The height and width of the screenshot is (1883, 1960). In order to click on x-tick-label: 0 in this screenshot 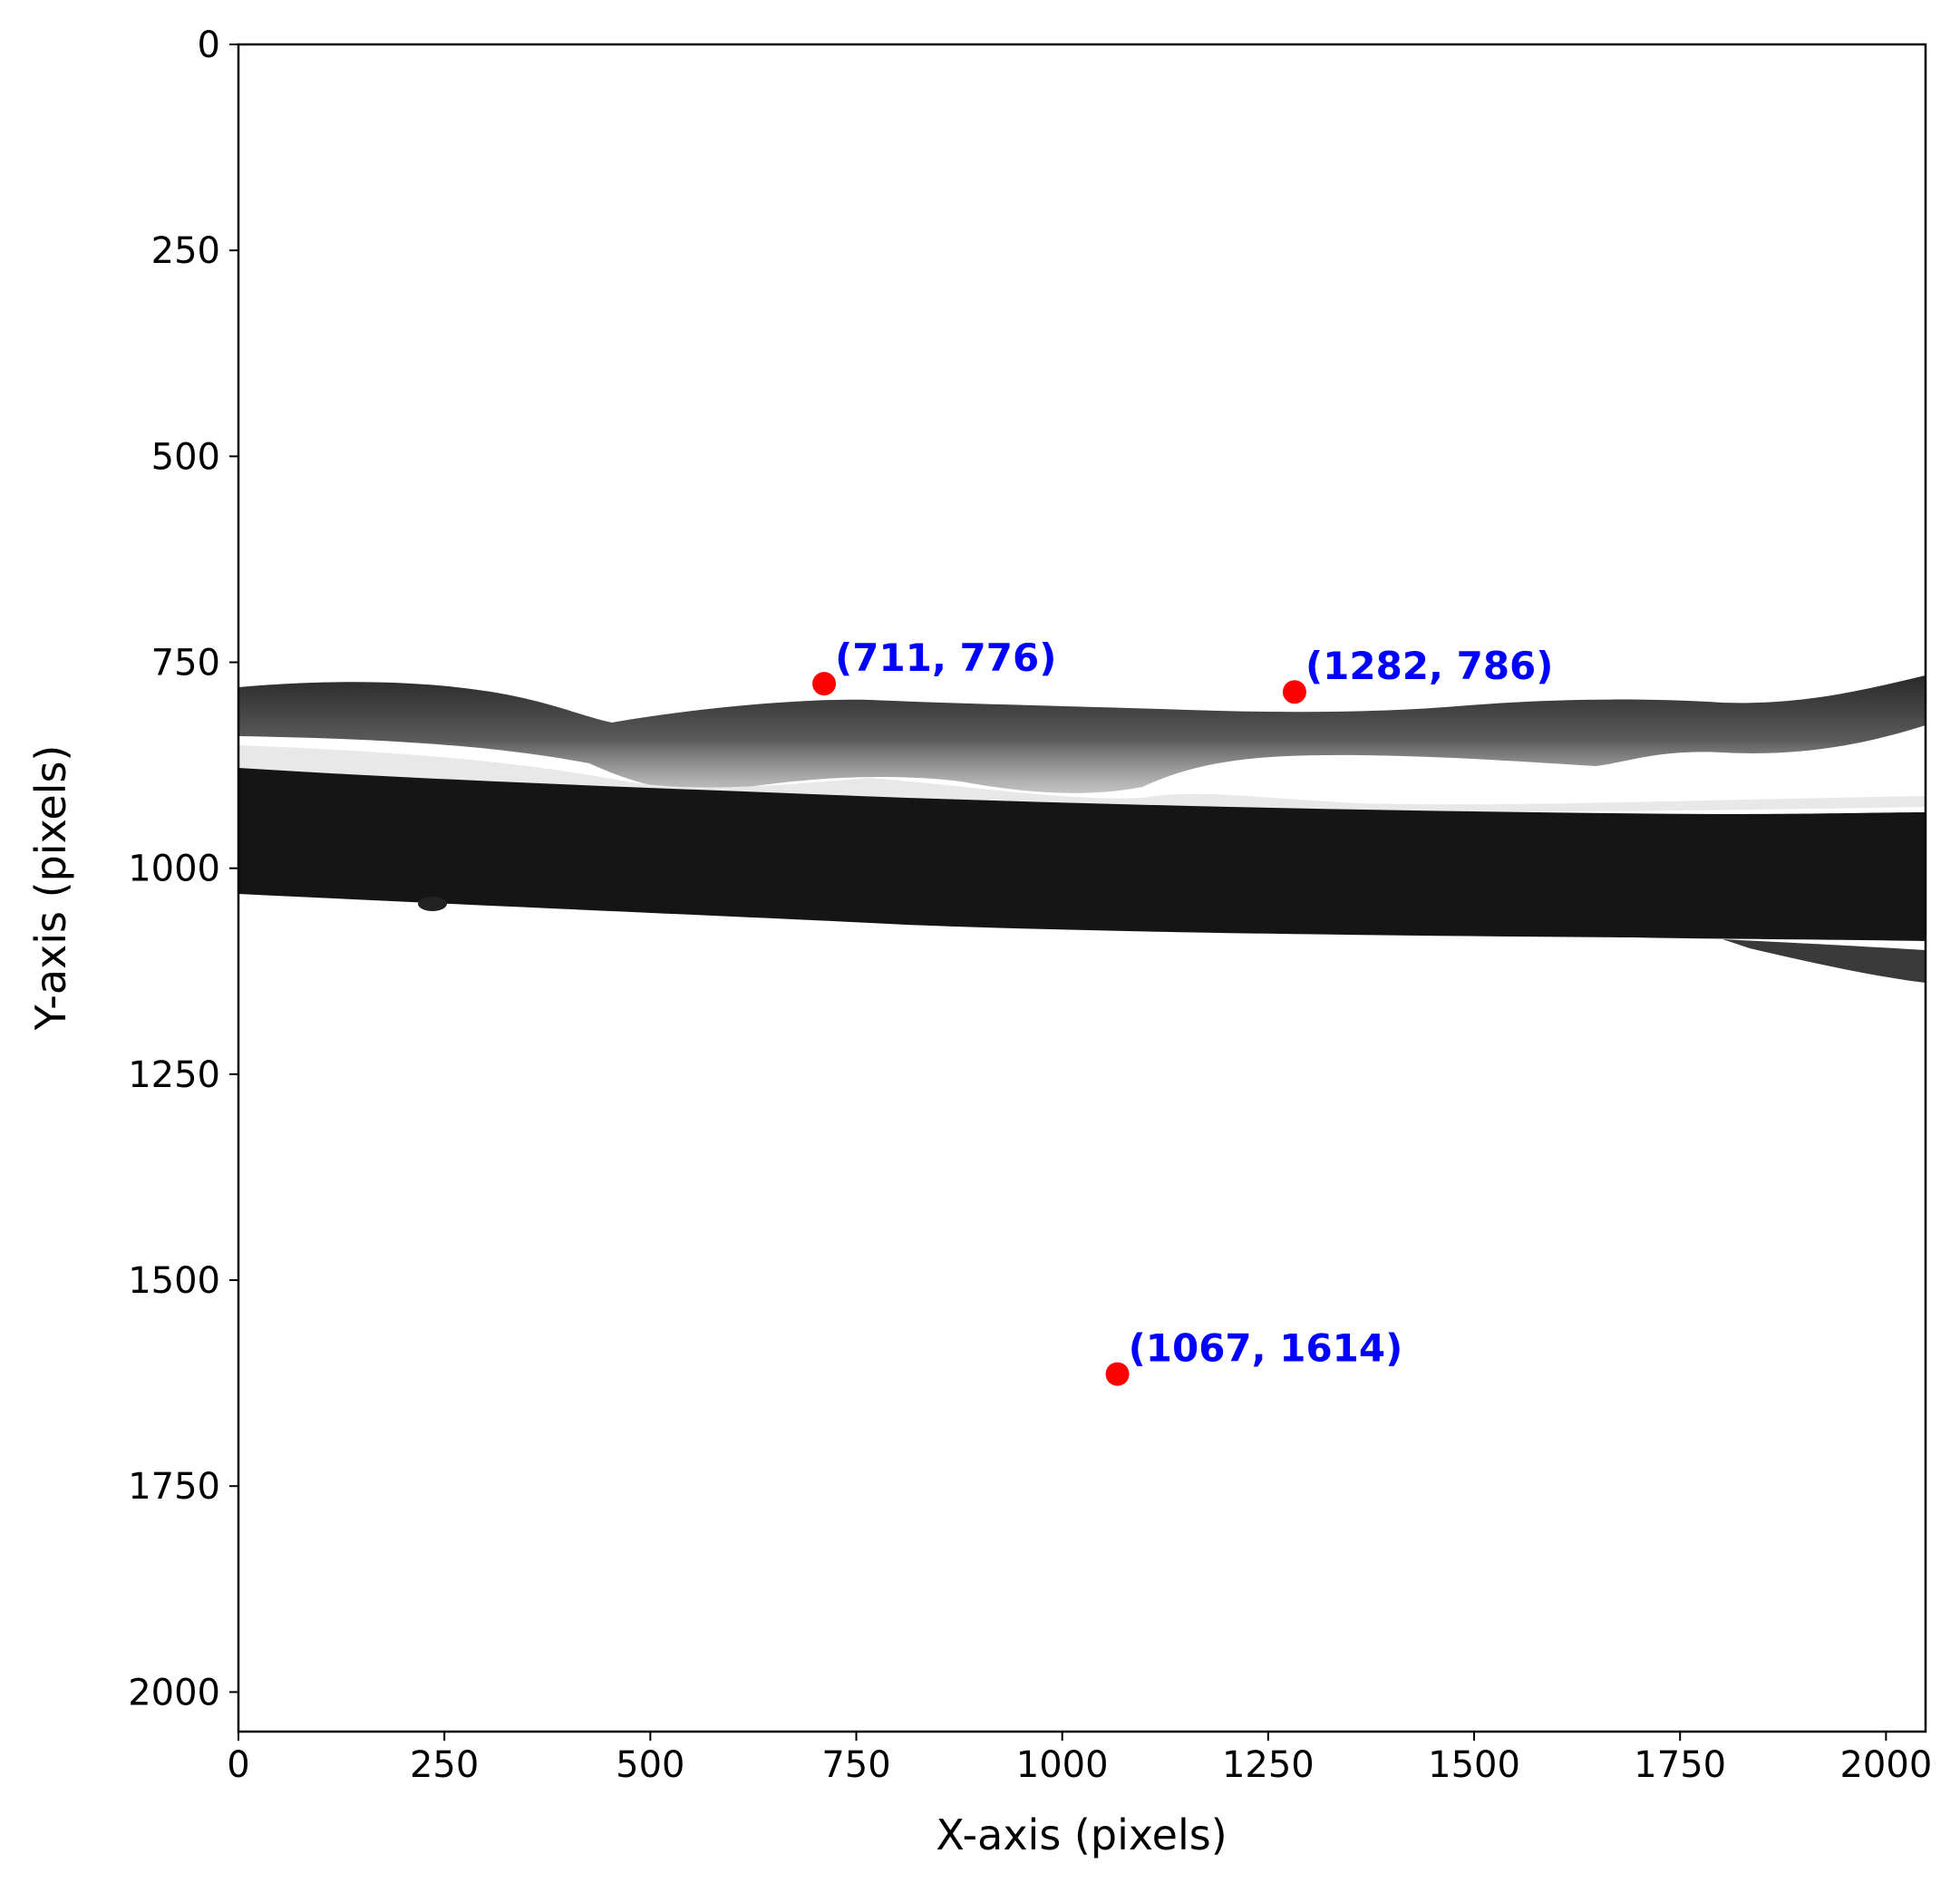, I will do `click(238, 1765)`.